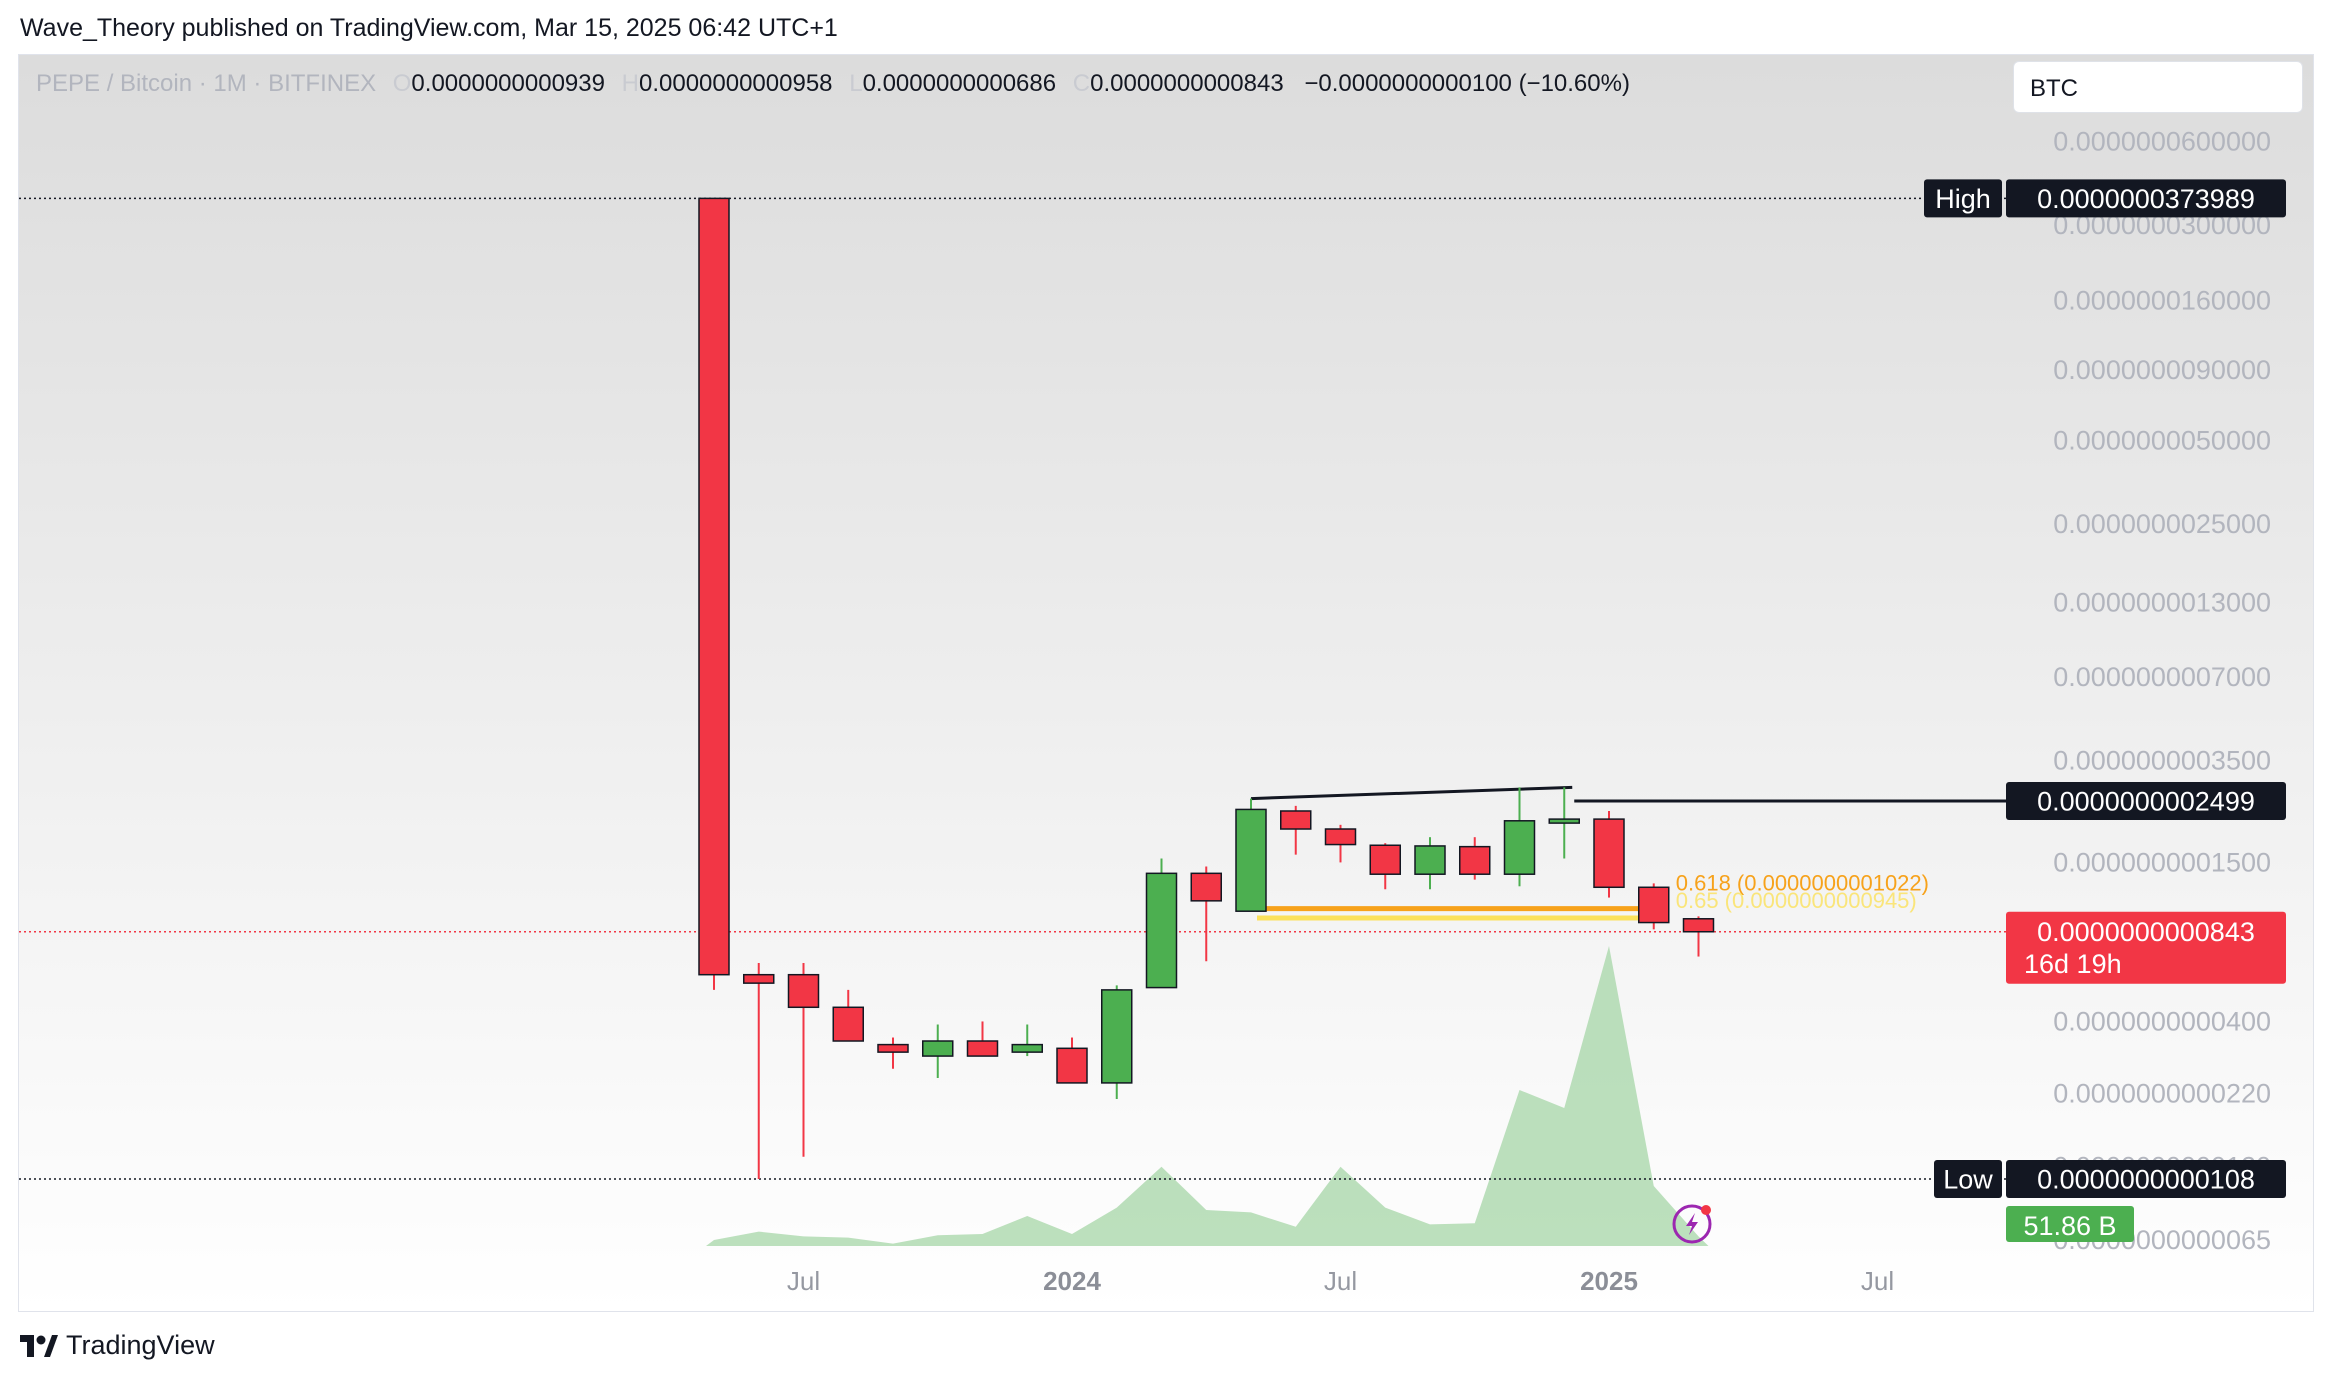  I want to click on price-tick-label: 0.0000000160000, so click(2162, 301).